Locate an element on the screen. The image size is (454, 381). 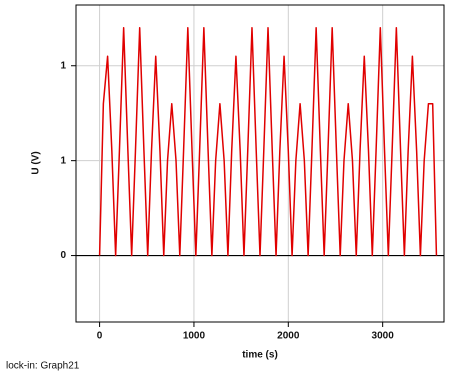
y-axis-label: U (V) is located at coordinates (36, 162).